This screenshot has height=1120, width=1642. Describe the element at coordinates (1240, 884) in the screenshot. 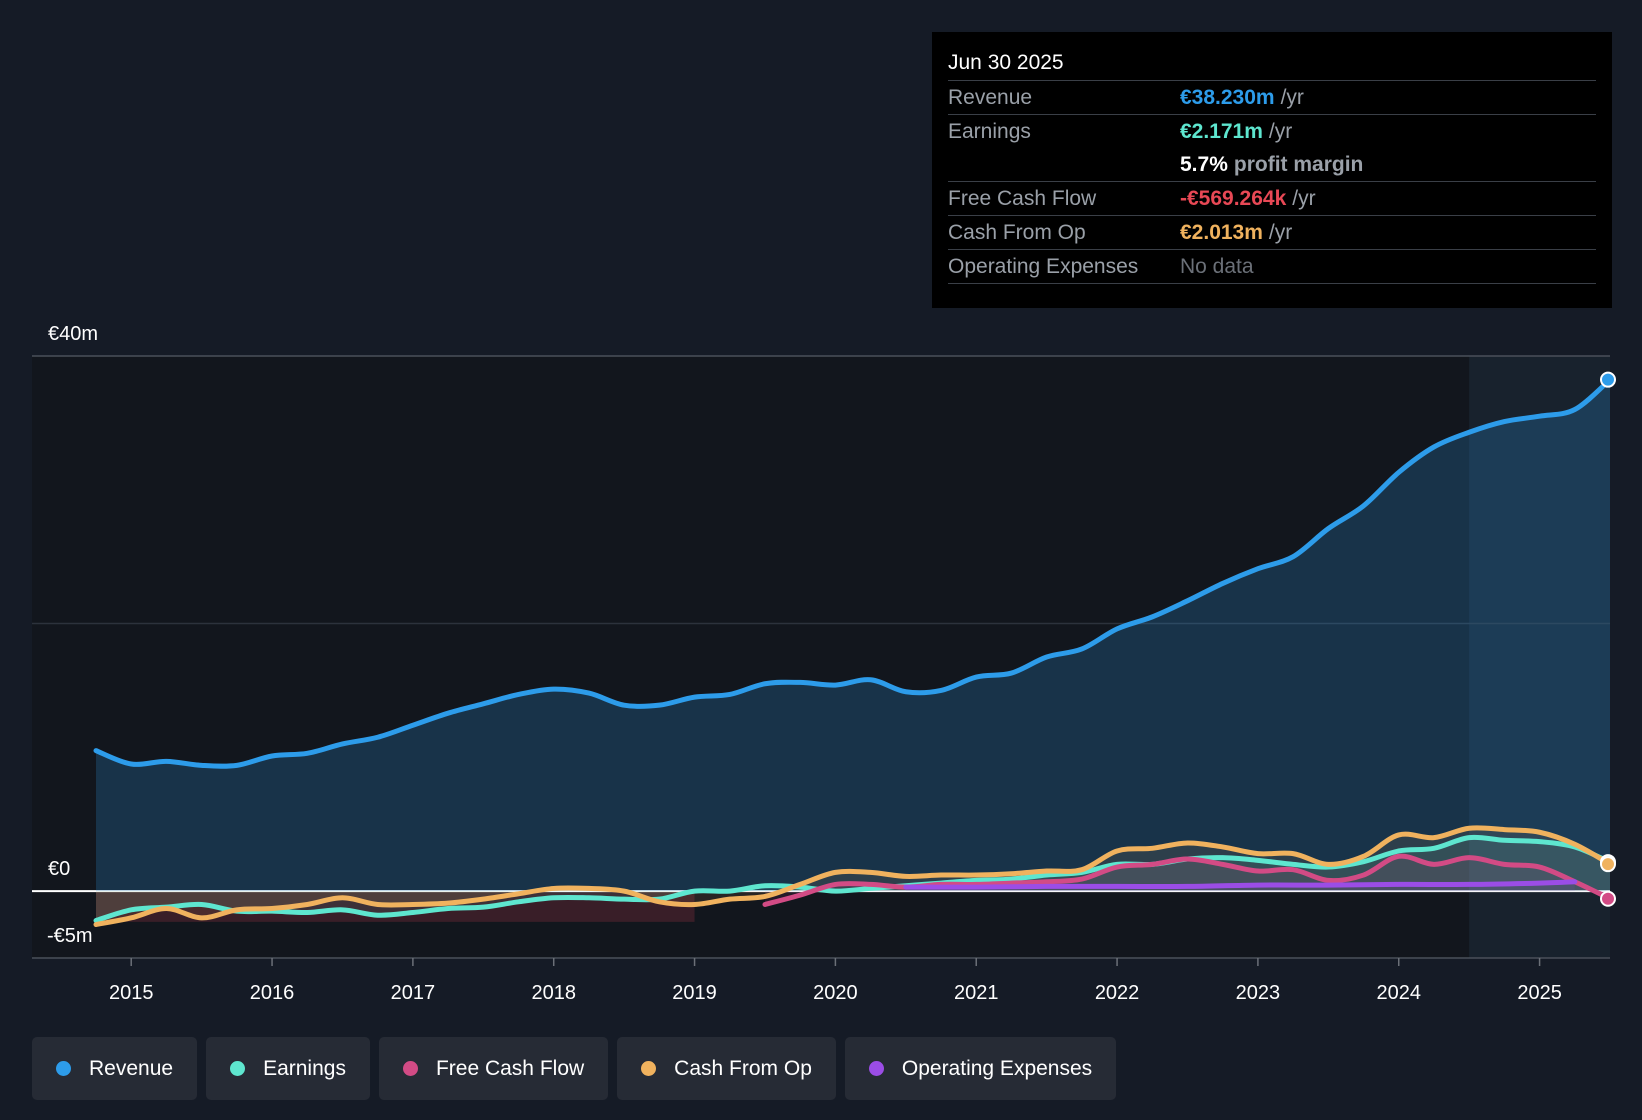

I see `operating-expenses-line` at that location.